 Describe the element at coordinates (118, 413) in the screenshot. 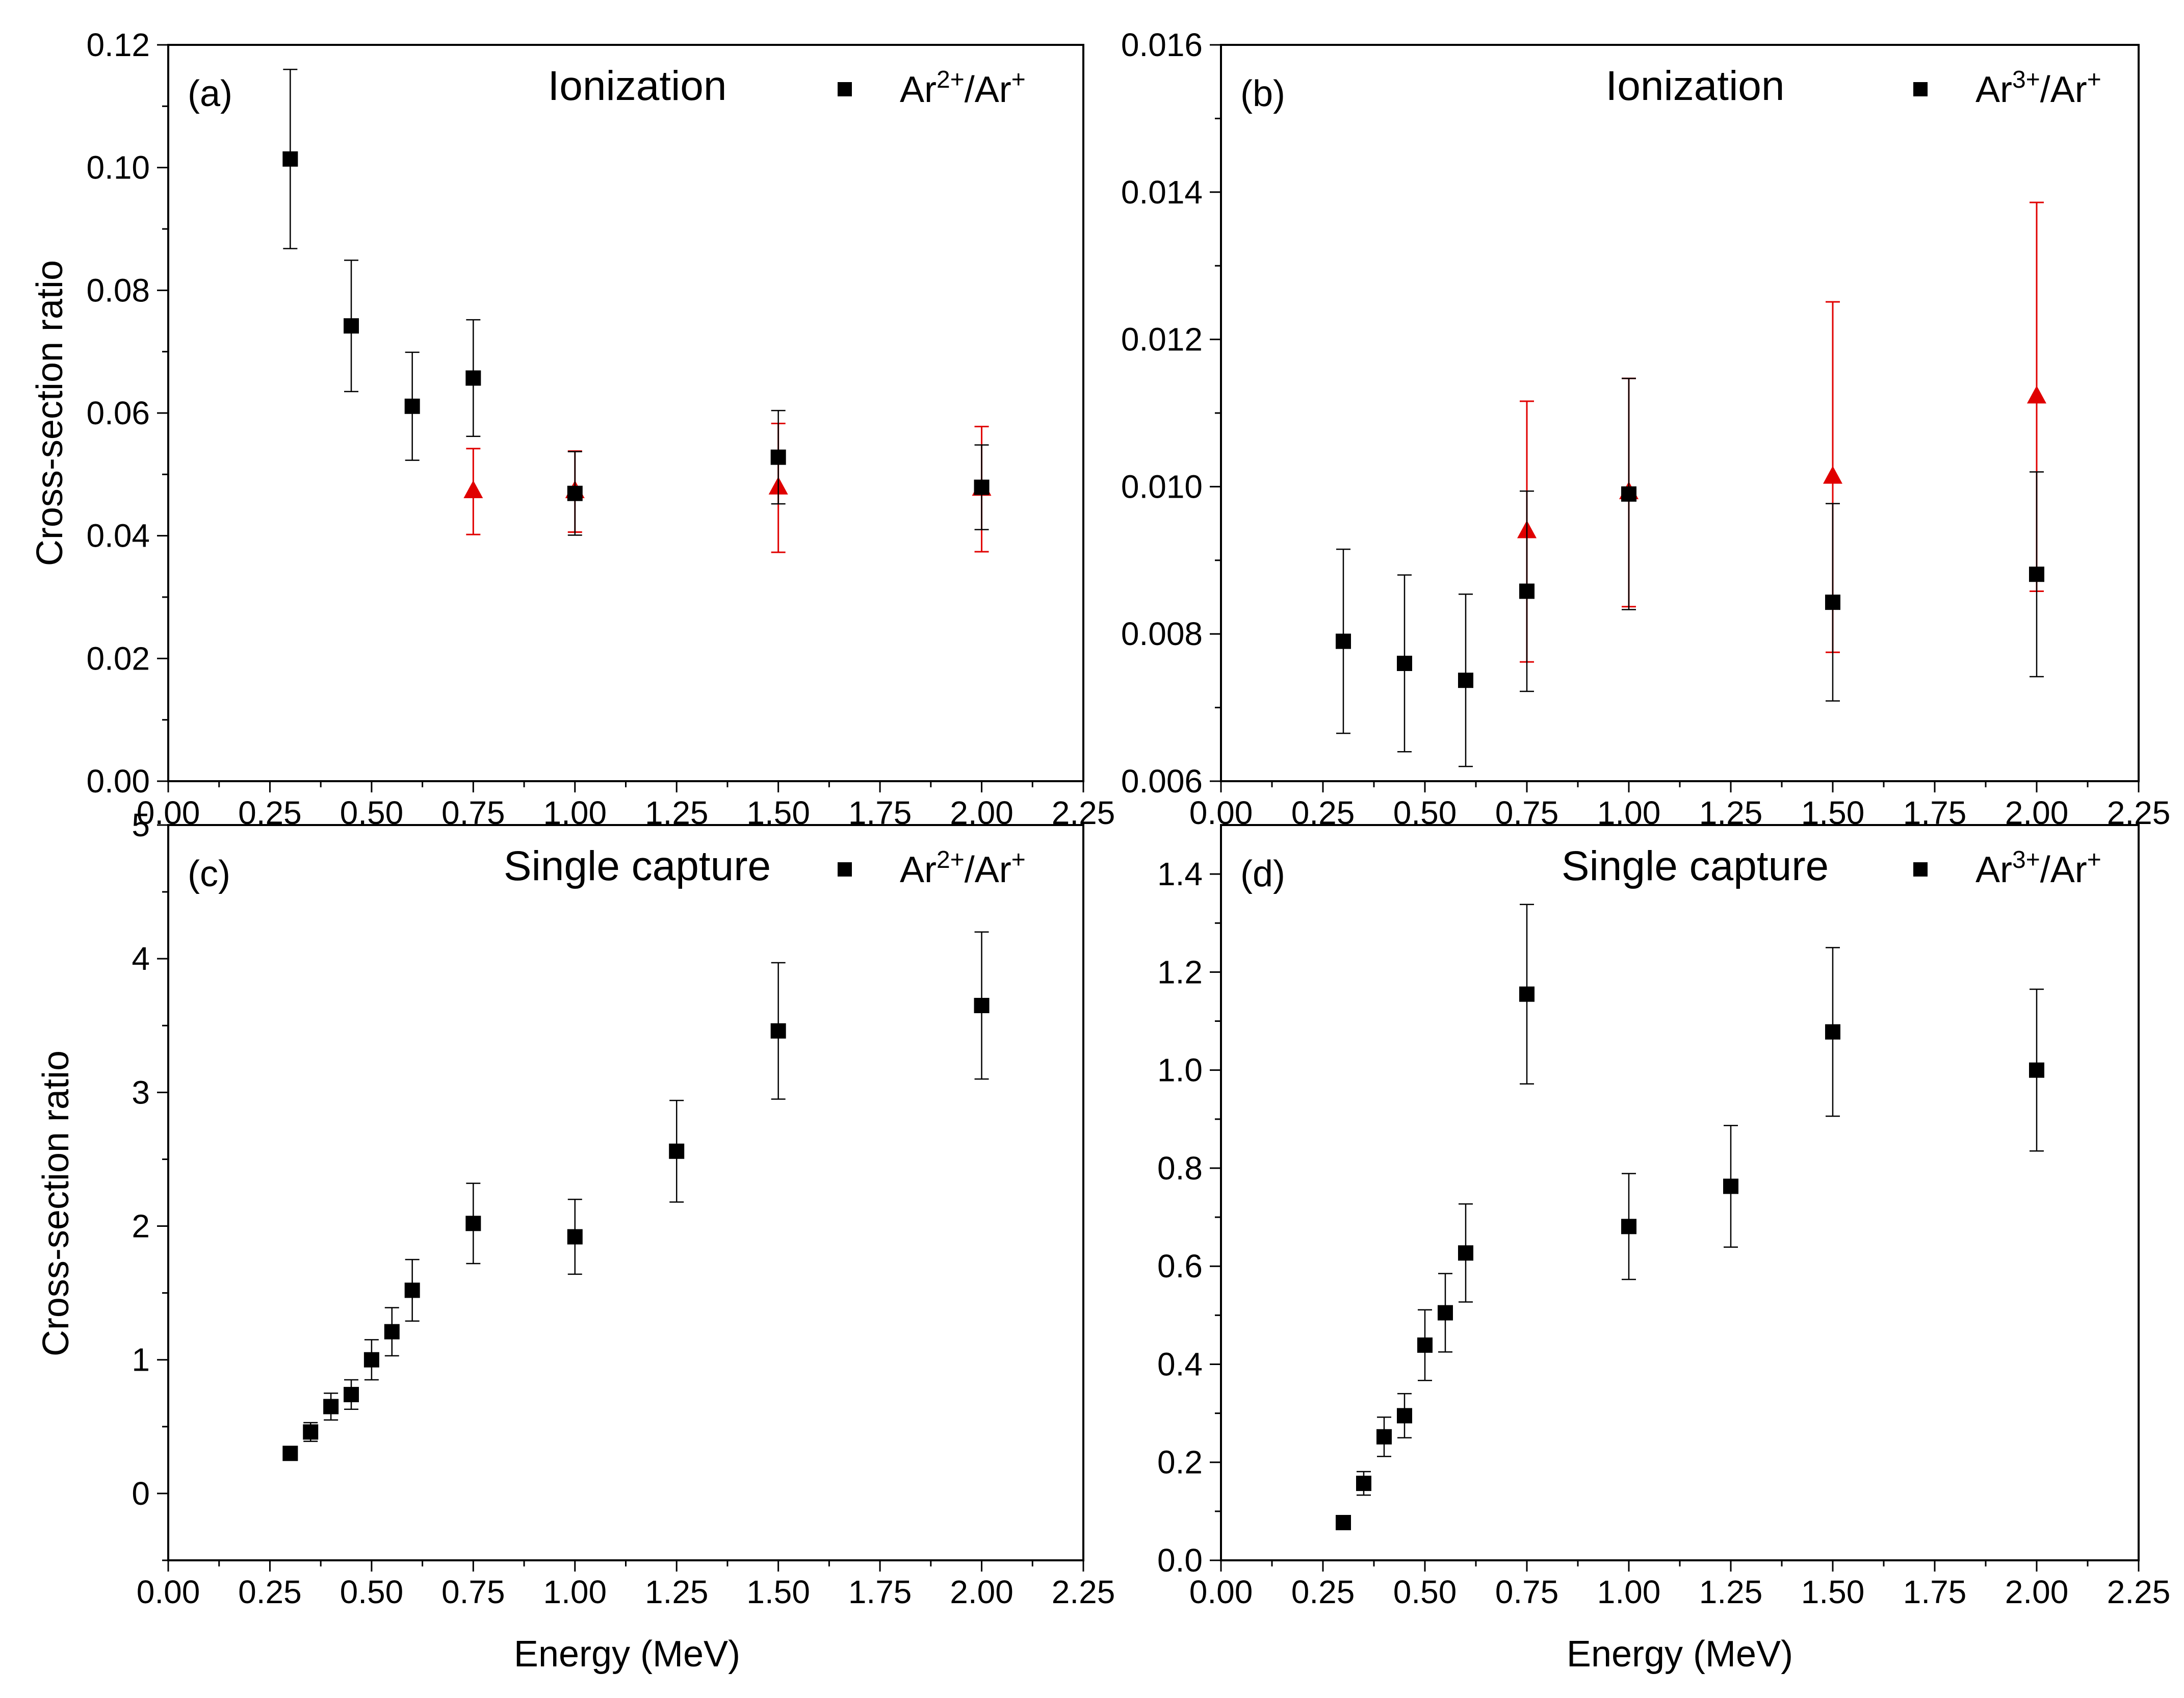

I see `y-tick-label: 0.06` at that location.